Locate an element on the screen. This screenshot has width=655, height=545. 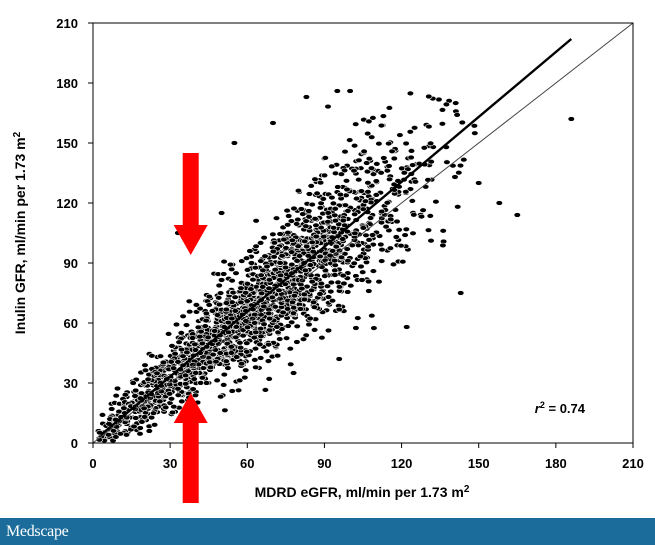
footer-bar: Medscape is located at coordinates (327, 531).